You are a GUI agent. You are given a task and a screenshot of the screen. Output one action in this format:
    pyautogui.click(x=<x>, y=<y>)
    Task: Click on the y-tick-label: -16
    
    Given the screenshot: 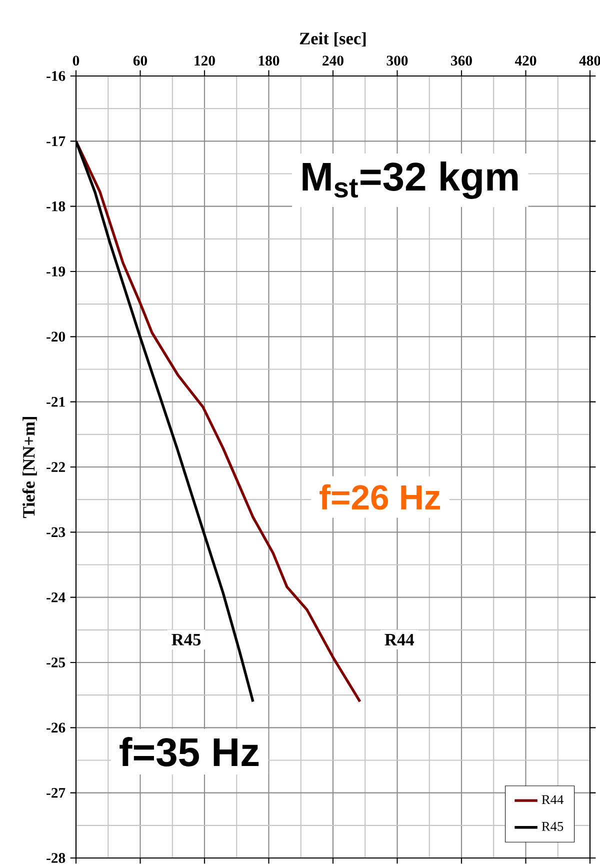 What is the action you would take?
    pyautogui.click(x=56, y=76)
    